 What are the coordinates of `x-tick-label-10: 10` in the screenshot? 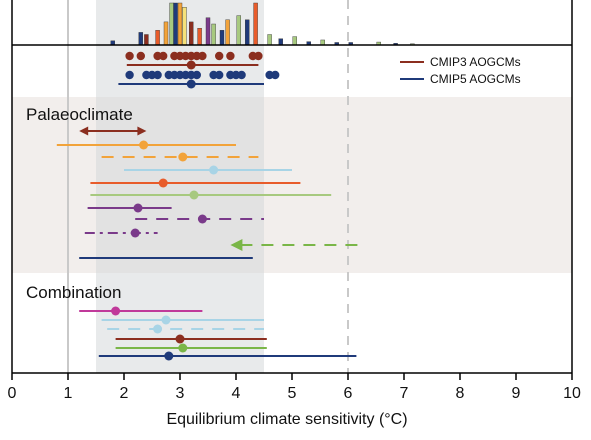 It's located at (572, 393).